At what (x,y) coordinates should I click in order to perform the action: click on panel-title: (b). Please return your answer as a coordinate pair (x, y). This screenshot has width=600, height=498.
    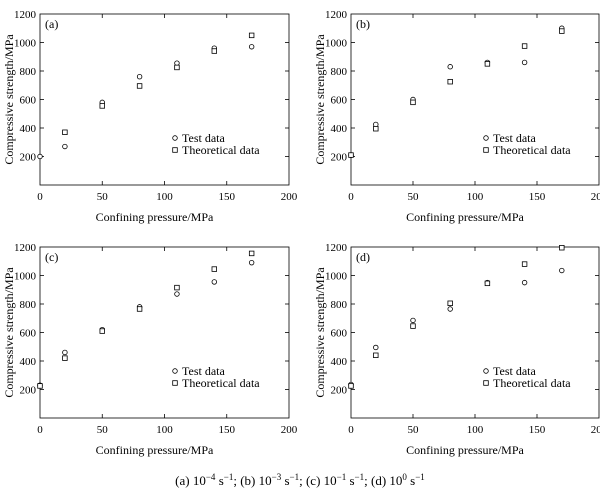
    Looking at the image, I should click on (363, 24).